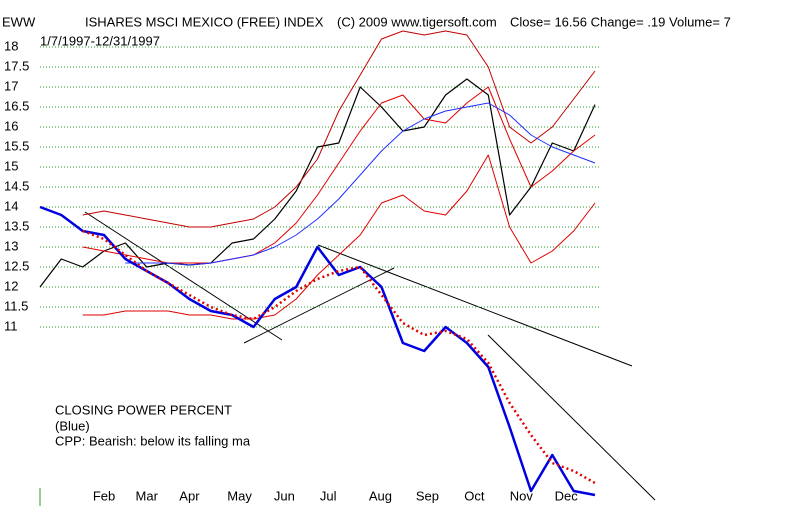  I want to click on x-tick-label: Jul, so click(328, 495).